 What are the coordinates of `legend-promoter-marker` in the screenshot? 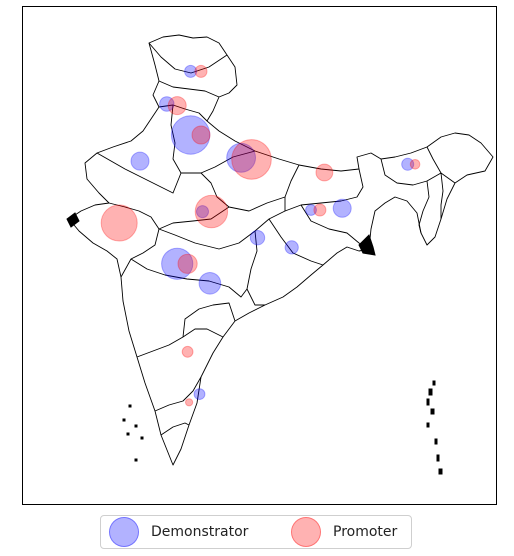 It's located at (306, 532).